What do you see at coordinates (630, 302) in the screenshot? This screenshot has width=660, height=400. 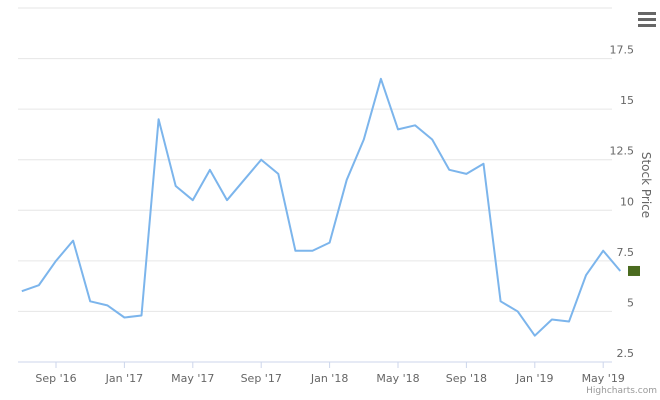 I see `y-tick-label: 5` at bounding box center [630, 302].